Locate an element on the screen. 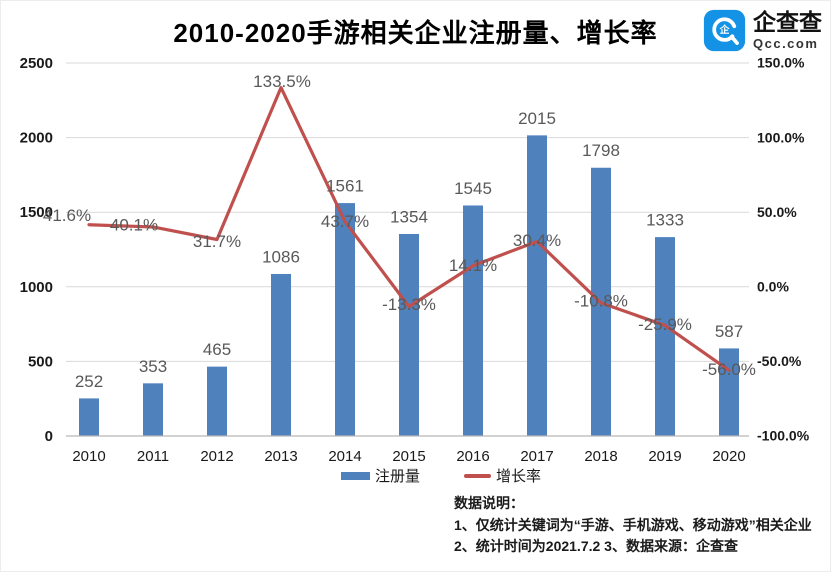  growth-value-label: -25.9% is located at coordinates (665, 324).